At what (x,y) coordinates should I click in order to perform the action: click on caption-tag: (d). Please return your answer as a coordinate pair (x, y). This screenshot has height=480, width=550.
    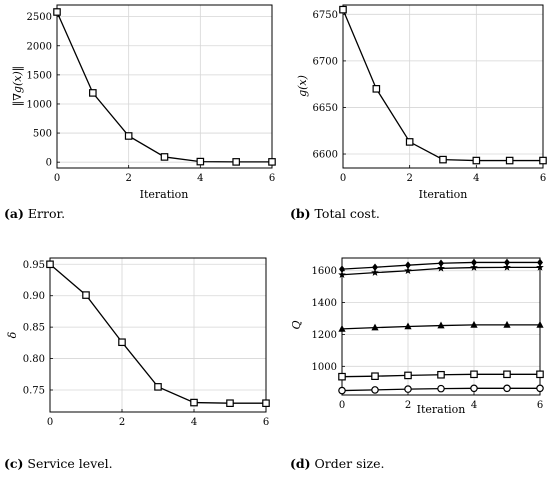
    Looking at the image, I should click on (300, 463).